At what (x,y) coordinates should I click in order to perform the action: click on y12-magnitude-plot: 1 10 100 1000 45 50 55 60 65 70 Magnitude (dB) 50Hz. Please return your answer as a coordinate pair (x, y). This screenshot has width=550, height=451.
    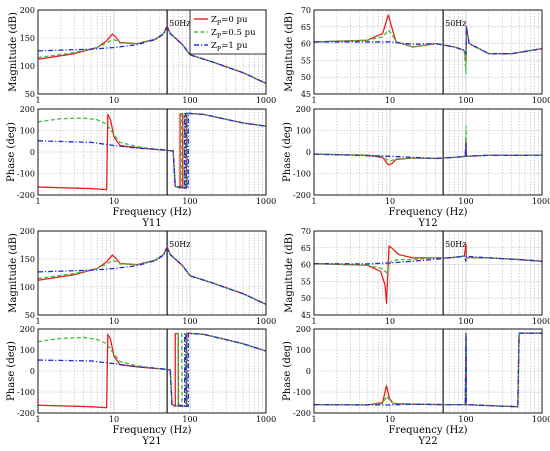
    Looking at the image, I should click on (417, 55).